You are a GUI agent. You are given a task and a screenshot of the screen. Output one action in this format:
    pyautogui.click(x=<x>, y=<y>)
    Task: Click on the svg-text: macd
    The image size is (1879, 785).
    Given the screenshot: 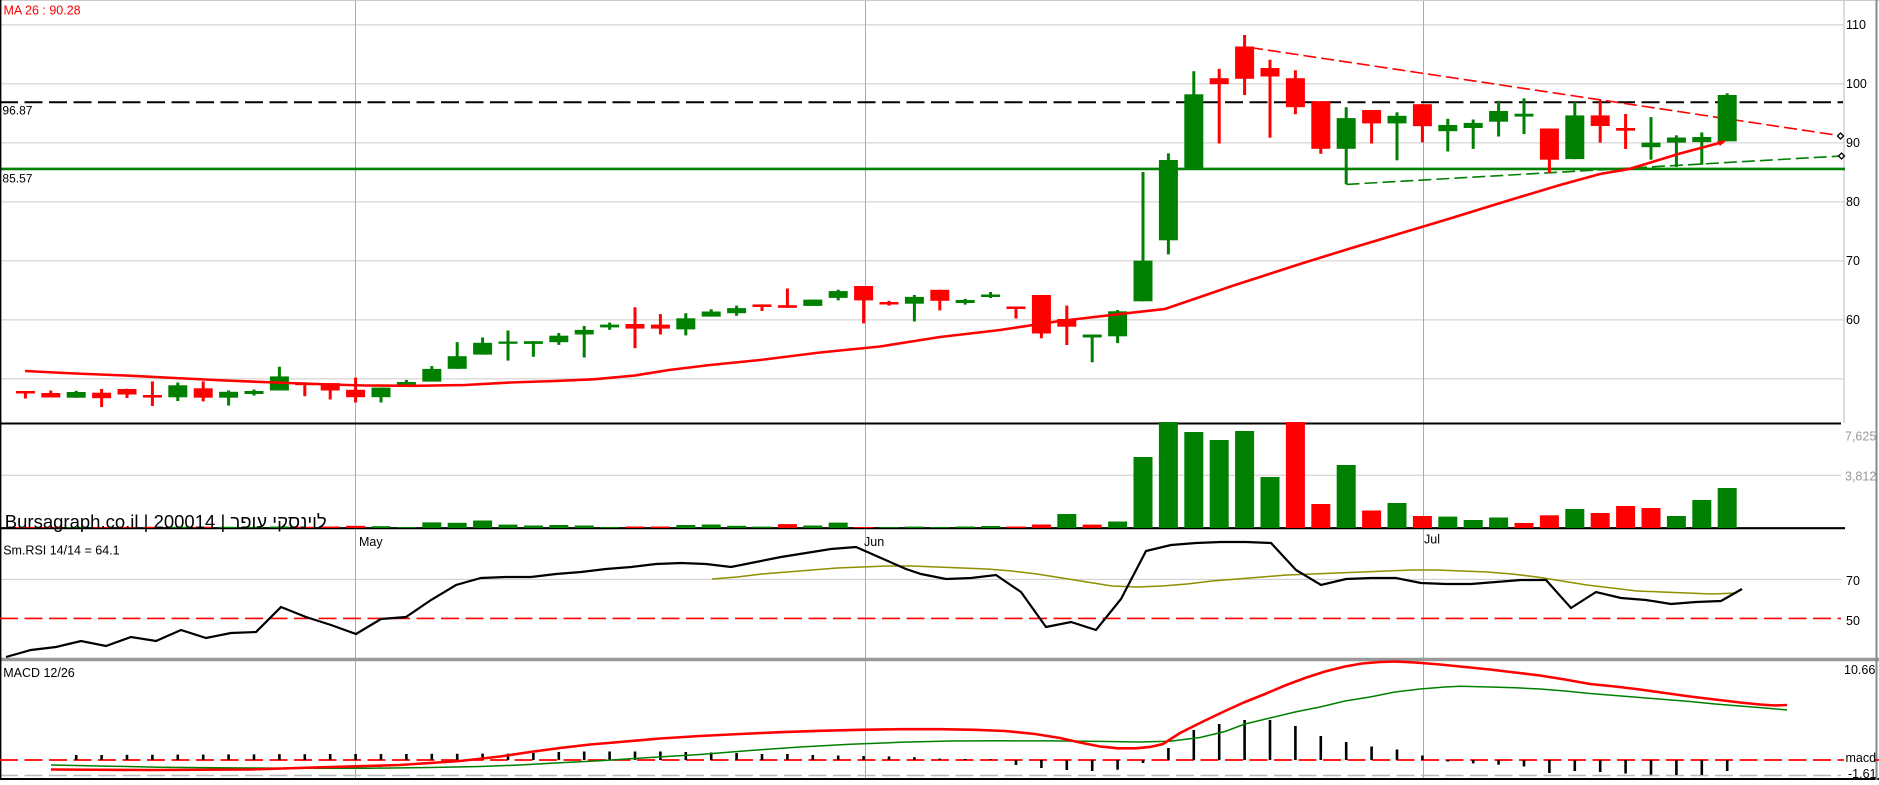 What is the action you would take?
    pyautogui.click(x=1861, y=758)
    